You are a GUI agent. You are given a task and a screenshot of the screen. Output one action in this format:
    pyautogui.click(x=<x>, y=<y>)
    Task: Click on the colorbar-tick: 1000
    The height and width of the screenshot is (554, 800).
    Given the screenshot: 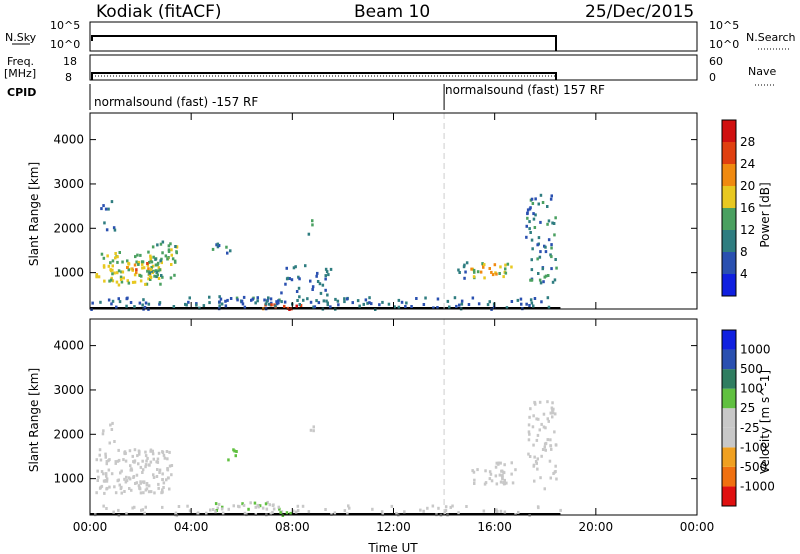 What is the action you would take?
    pyautogui.click(x=755, y=350)
    